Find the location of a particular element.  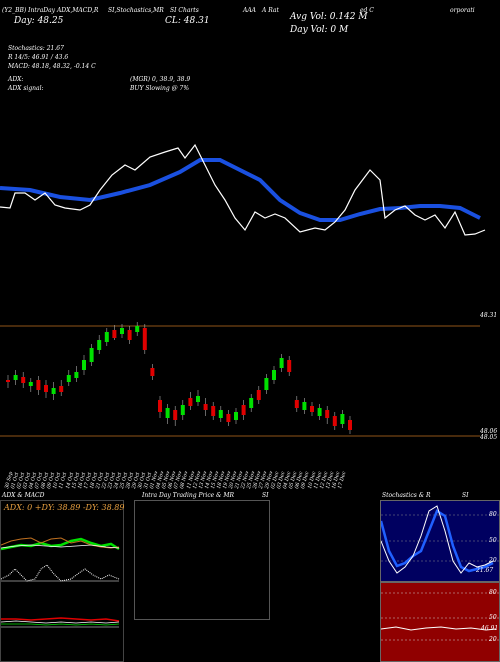

stochastics-readout: Stochastics: 21.67 is located at coordinates (36, 48).